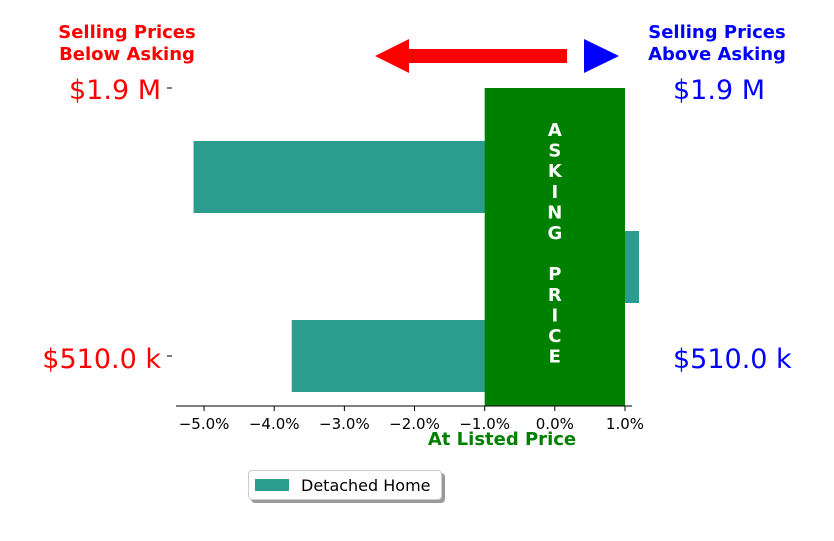  I want to click on left-price-top: $1.9 M, so click(115, 90).